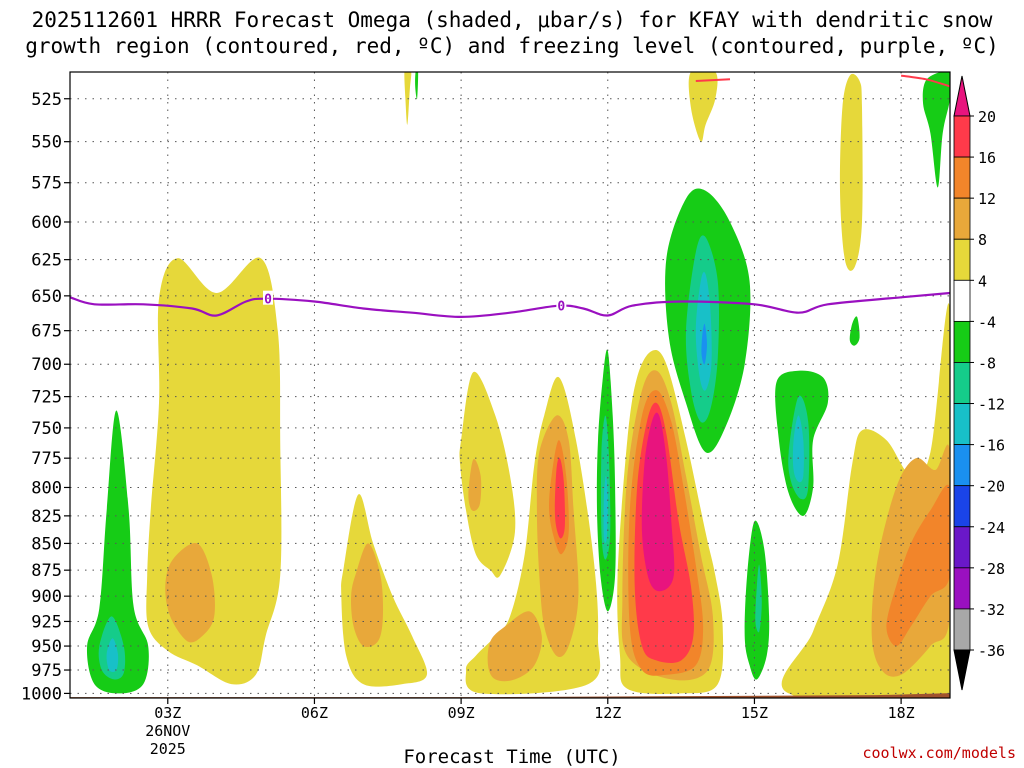  I want to click on y-tick-label-950: 950, so click(46, 647).